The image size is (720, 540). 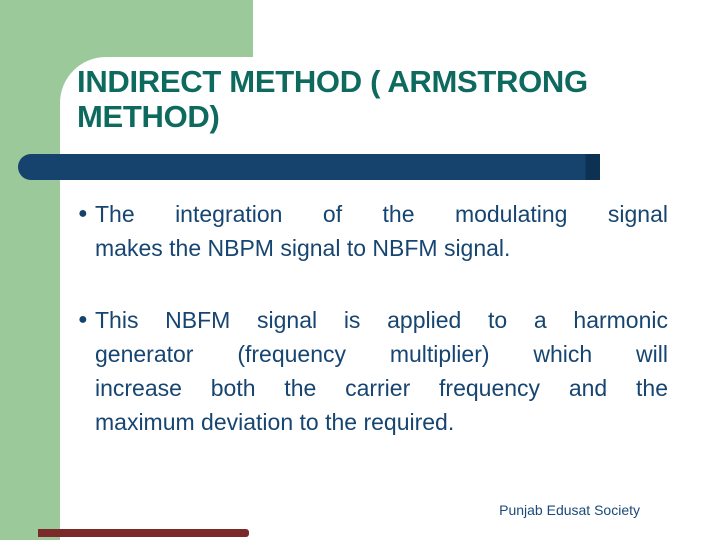 What do you see at coordinates (30, 270) in the screenshot?
I see `green-sidebar` at bounding box center [30, 270].